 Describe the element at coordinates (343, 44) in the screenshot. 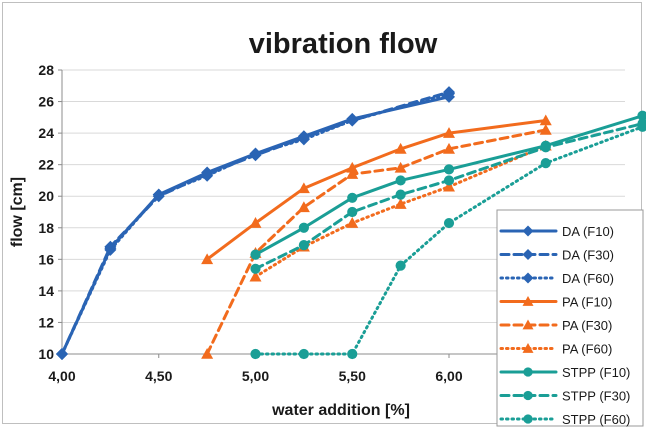

I see `chart-title: vibration flow` at that location.